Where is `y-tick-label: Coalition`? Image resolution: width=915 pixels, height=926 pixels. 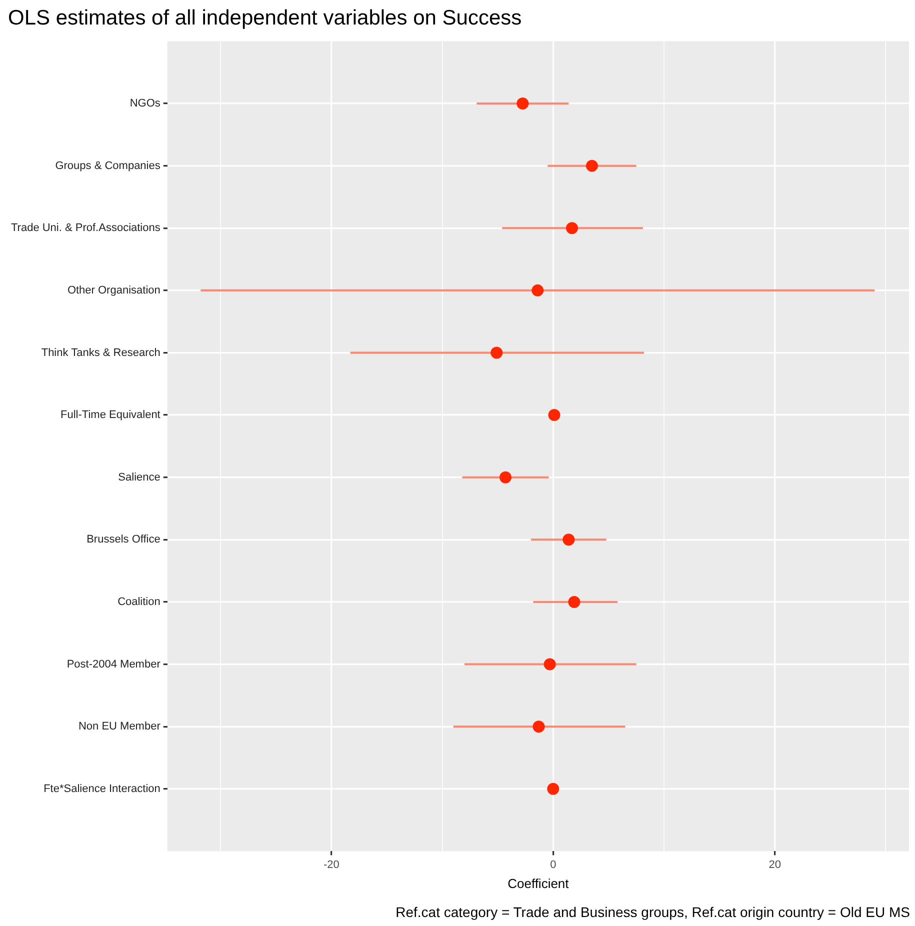
y-tick-label: Coalition is located at coordinates (139, 602).